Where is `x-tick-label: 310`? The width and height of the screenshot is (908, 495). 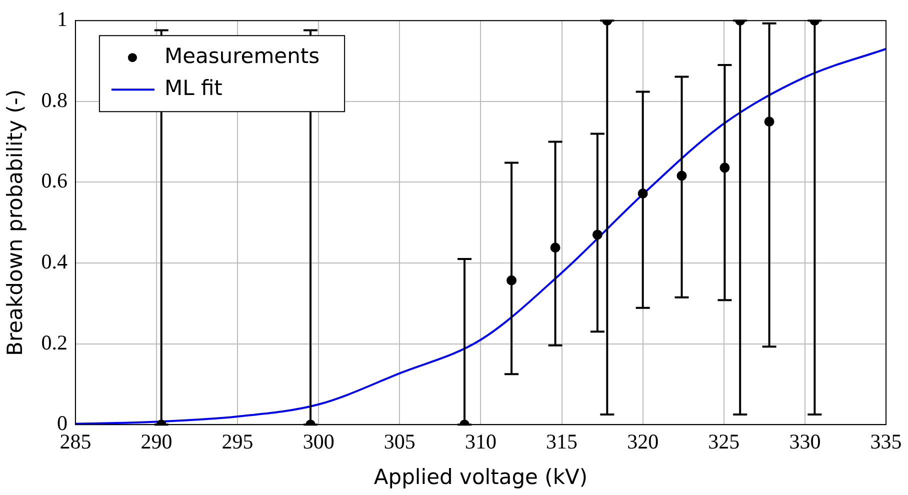 x-tick-label: 310 is located at coordinates (480, 442).